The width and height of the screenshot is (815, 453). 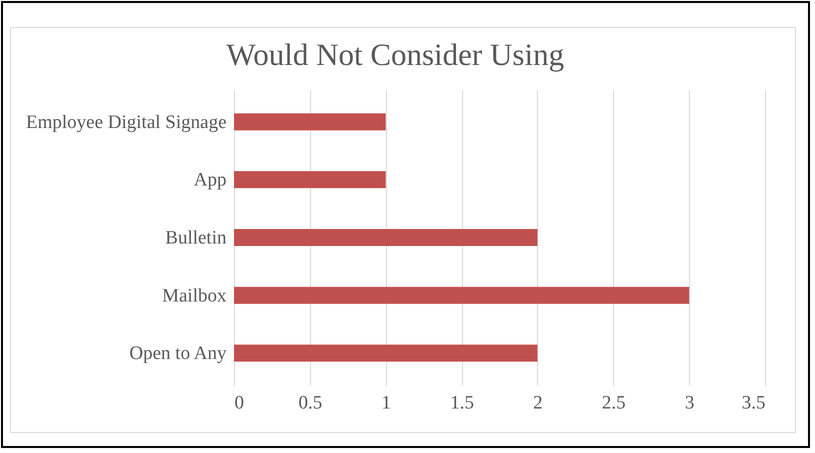 I want to click on x-tick-label: 2, so click(x=538, y=403).